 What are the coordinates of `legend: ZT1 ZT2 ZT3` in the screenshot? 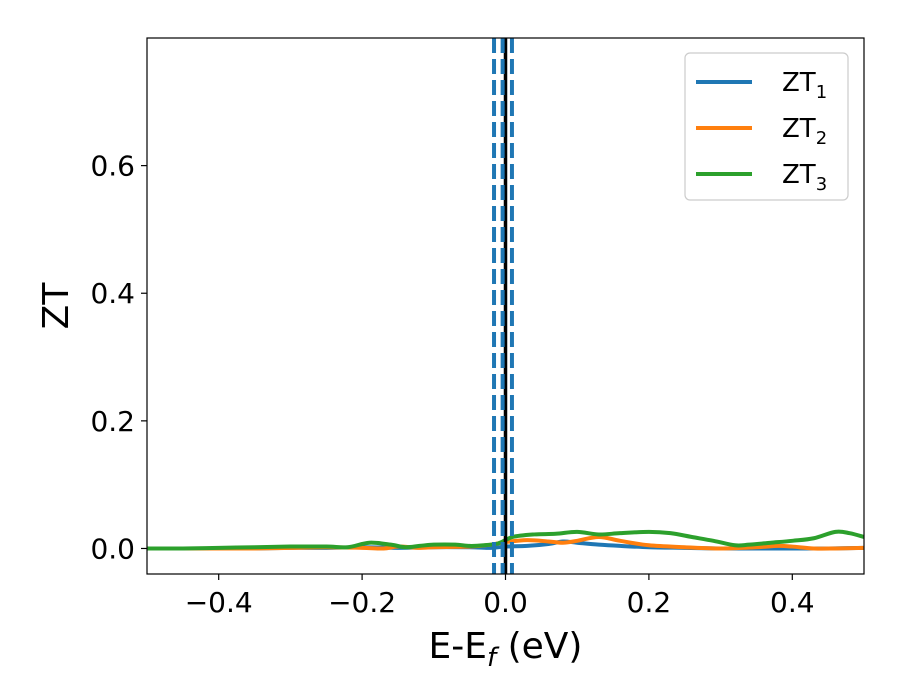 It's located at (766, 126).